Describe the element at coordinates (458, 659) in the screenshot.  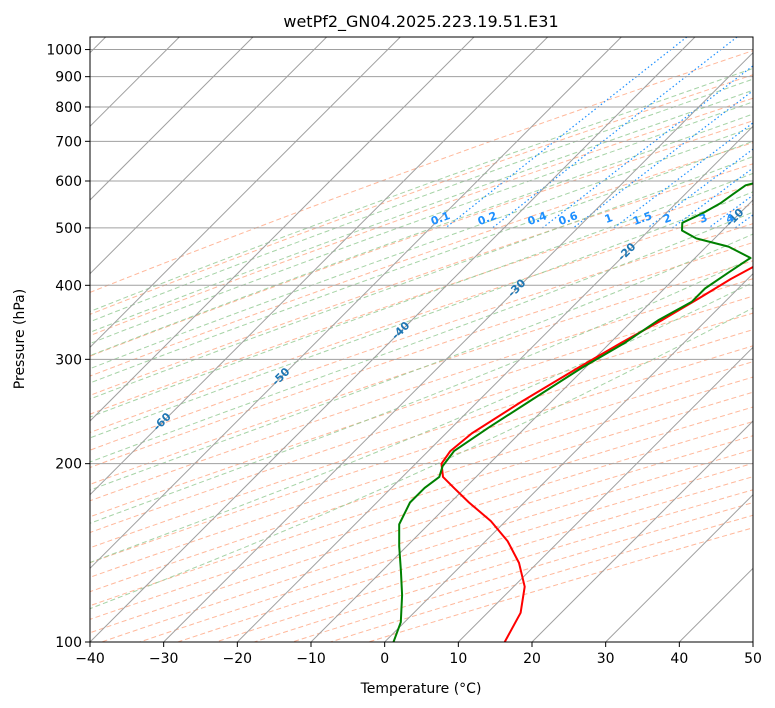
I see `x-tick-label: 10` at that location.